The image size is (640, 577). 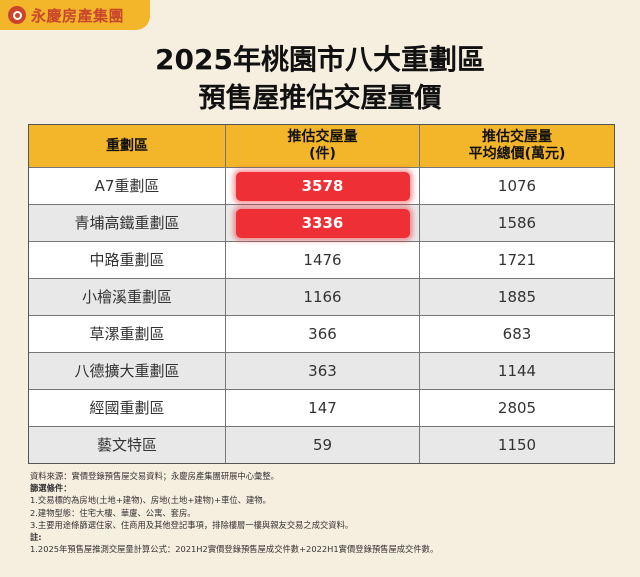 What do you see at coordinates (127, 370) in the screenshot?
I see `district-cell: 八德擴大重劃區` at bounding box center [127, 370].